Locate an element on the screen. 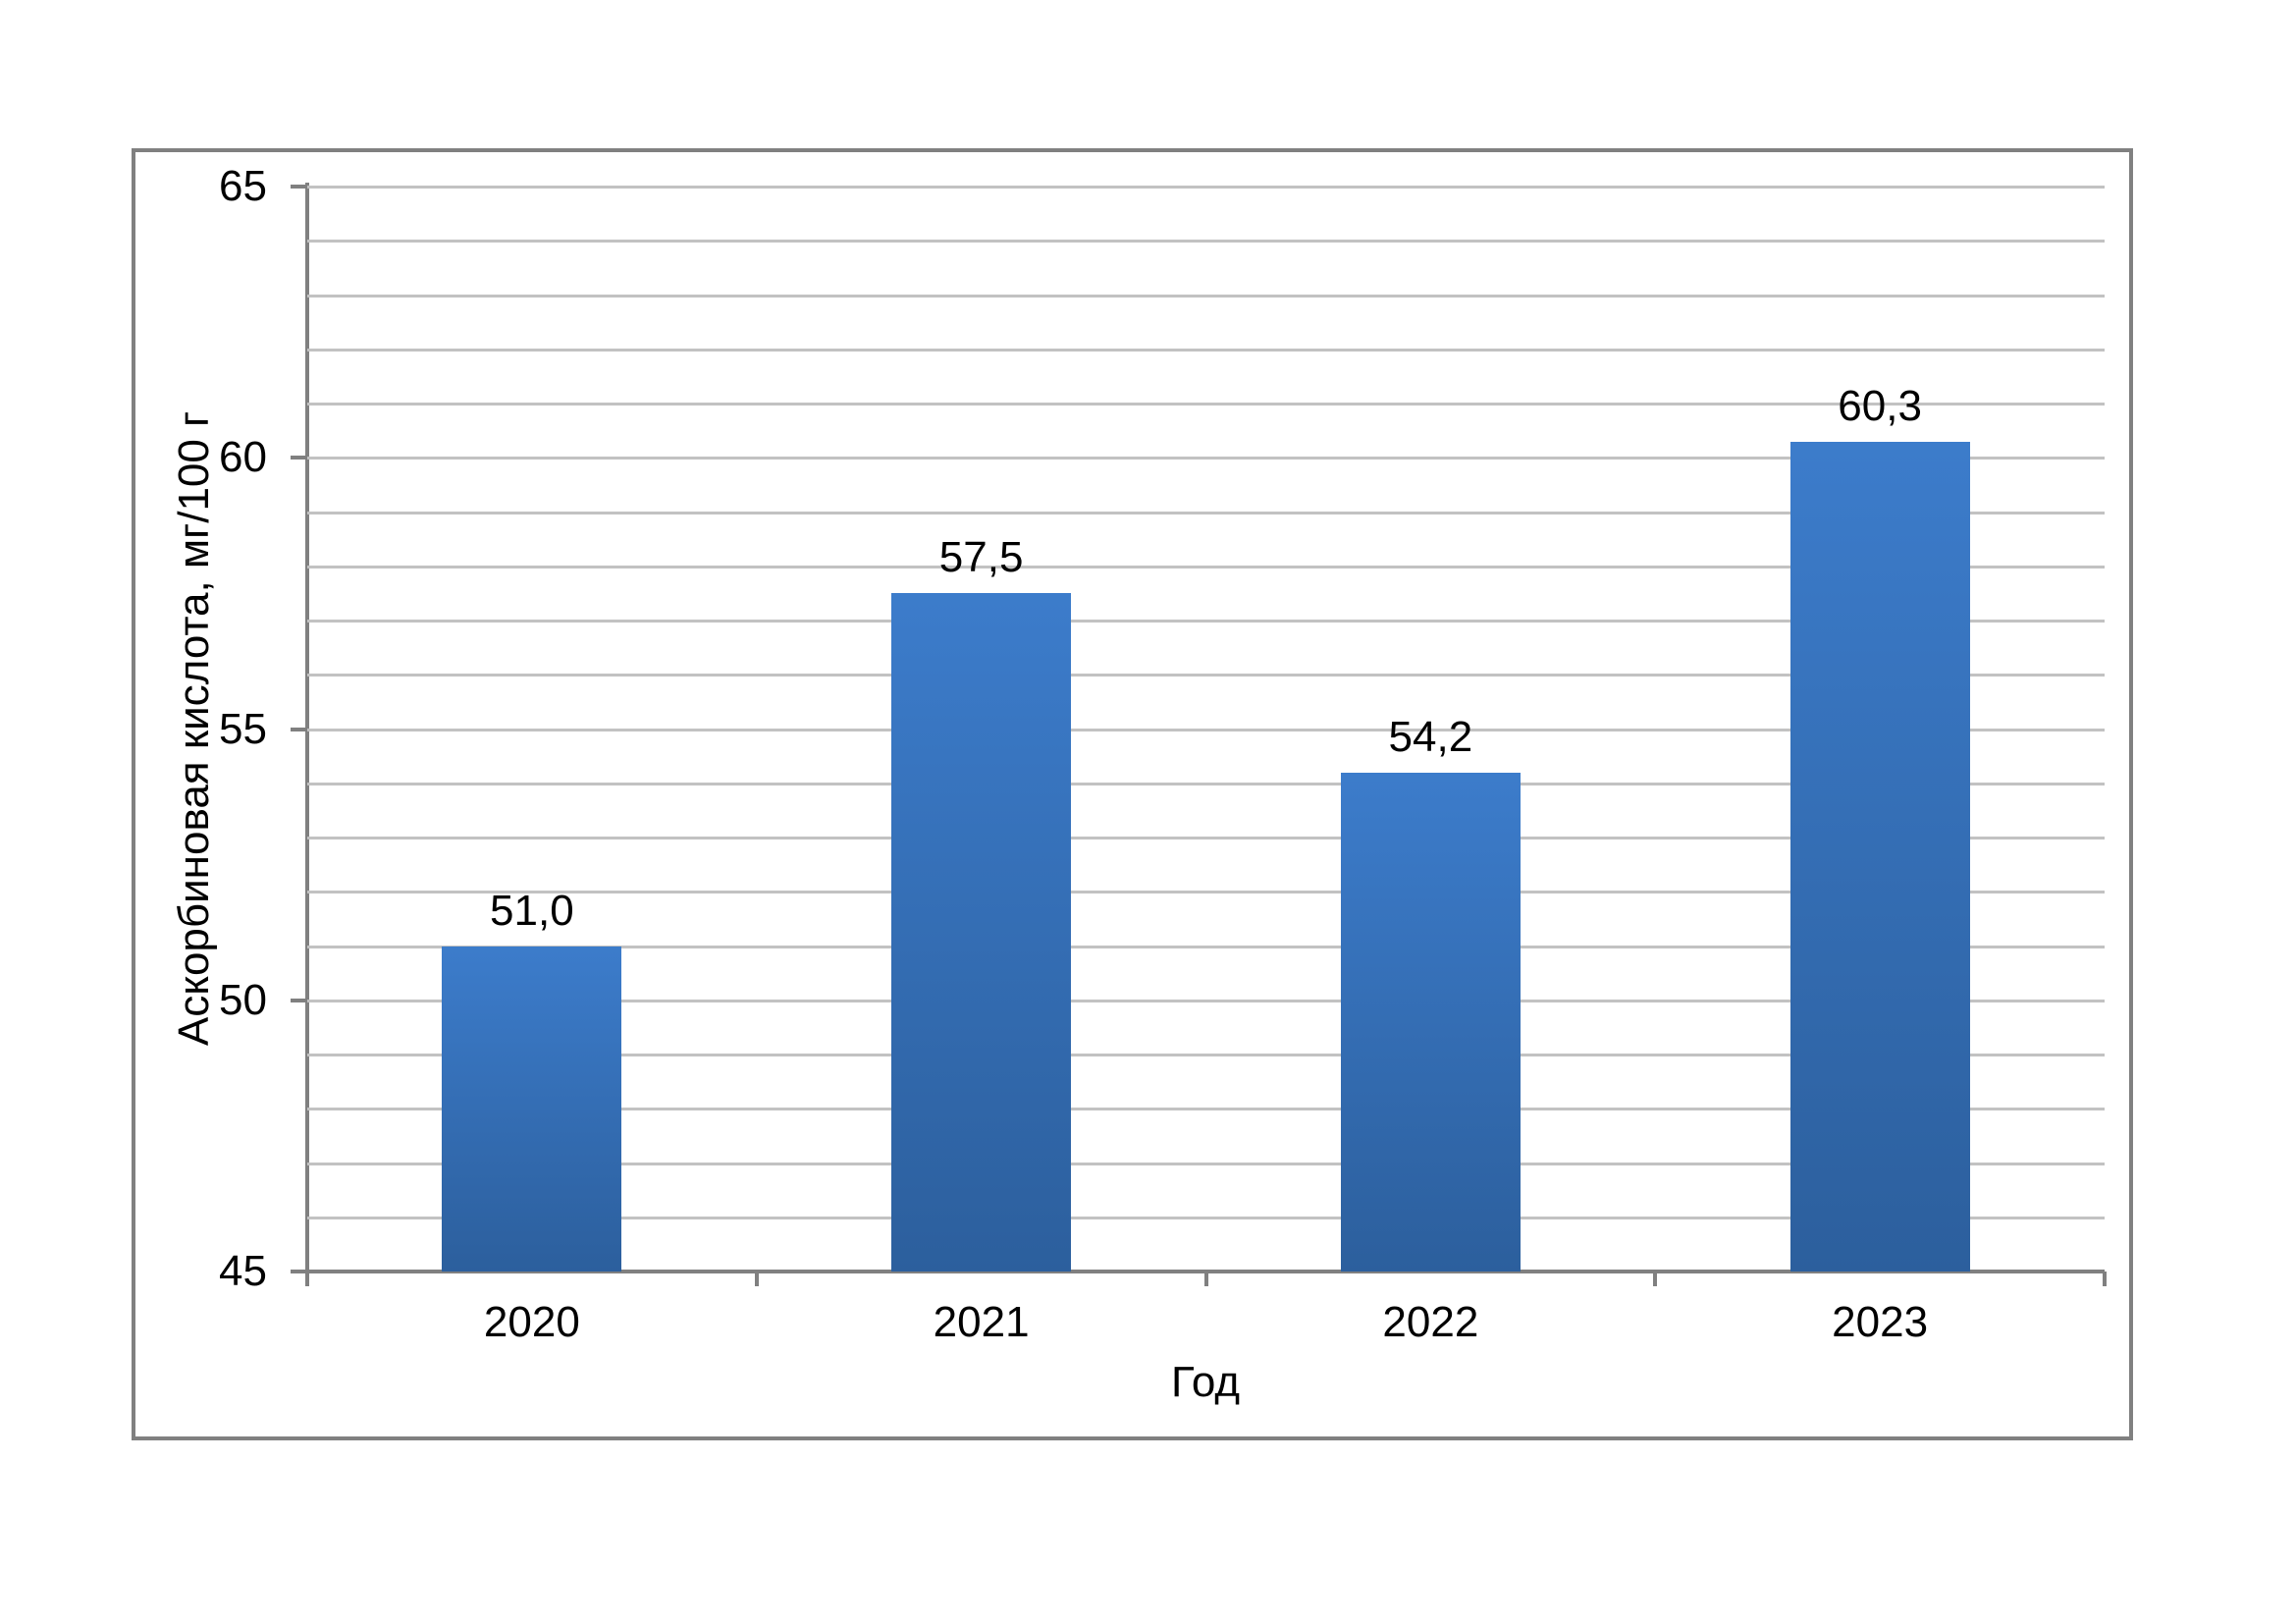  bar-value-label: 57,5 is located at coordinates (981, 557).